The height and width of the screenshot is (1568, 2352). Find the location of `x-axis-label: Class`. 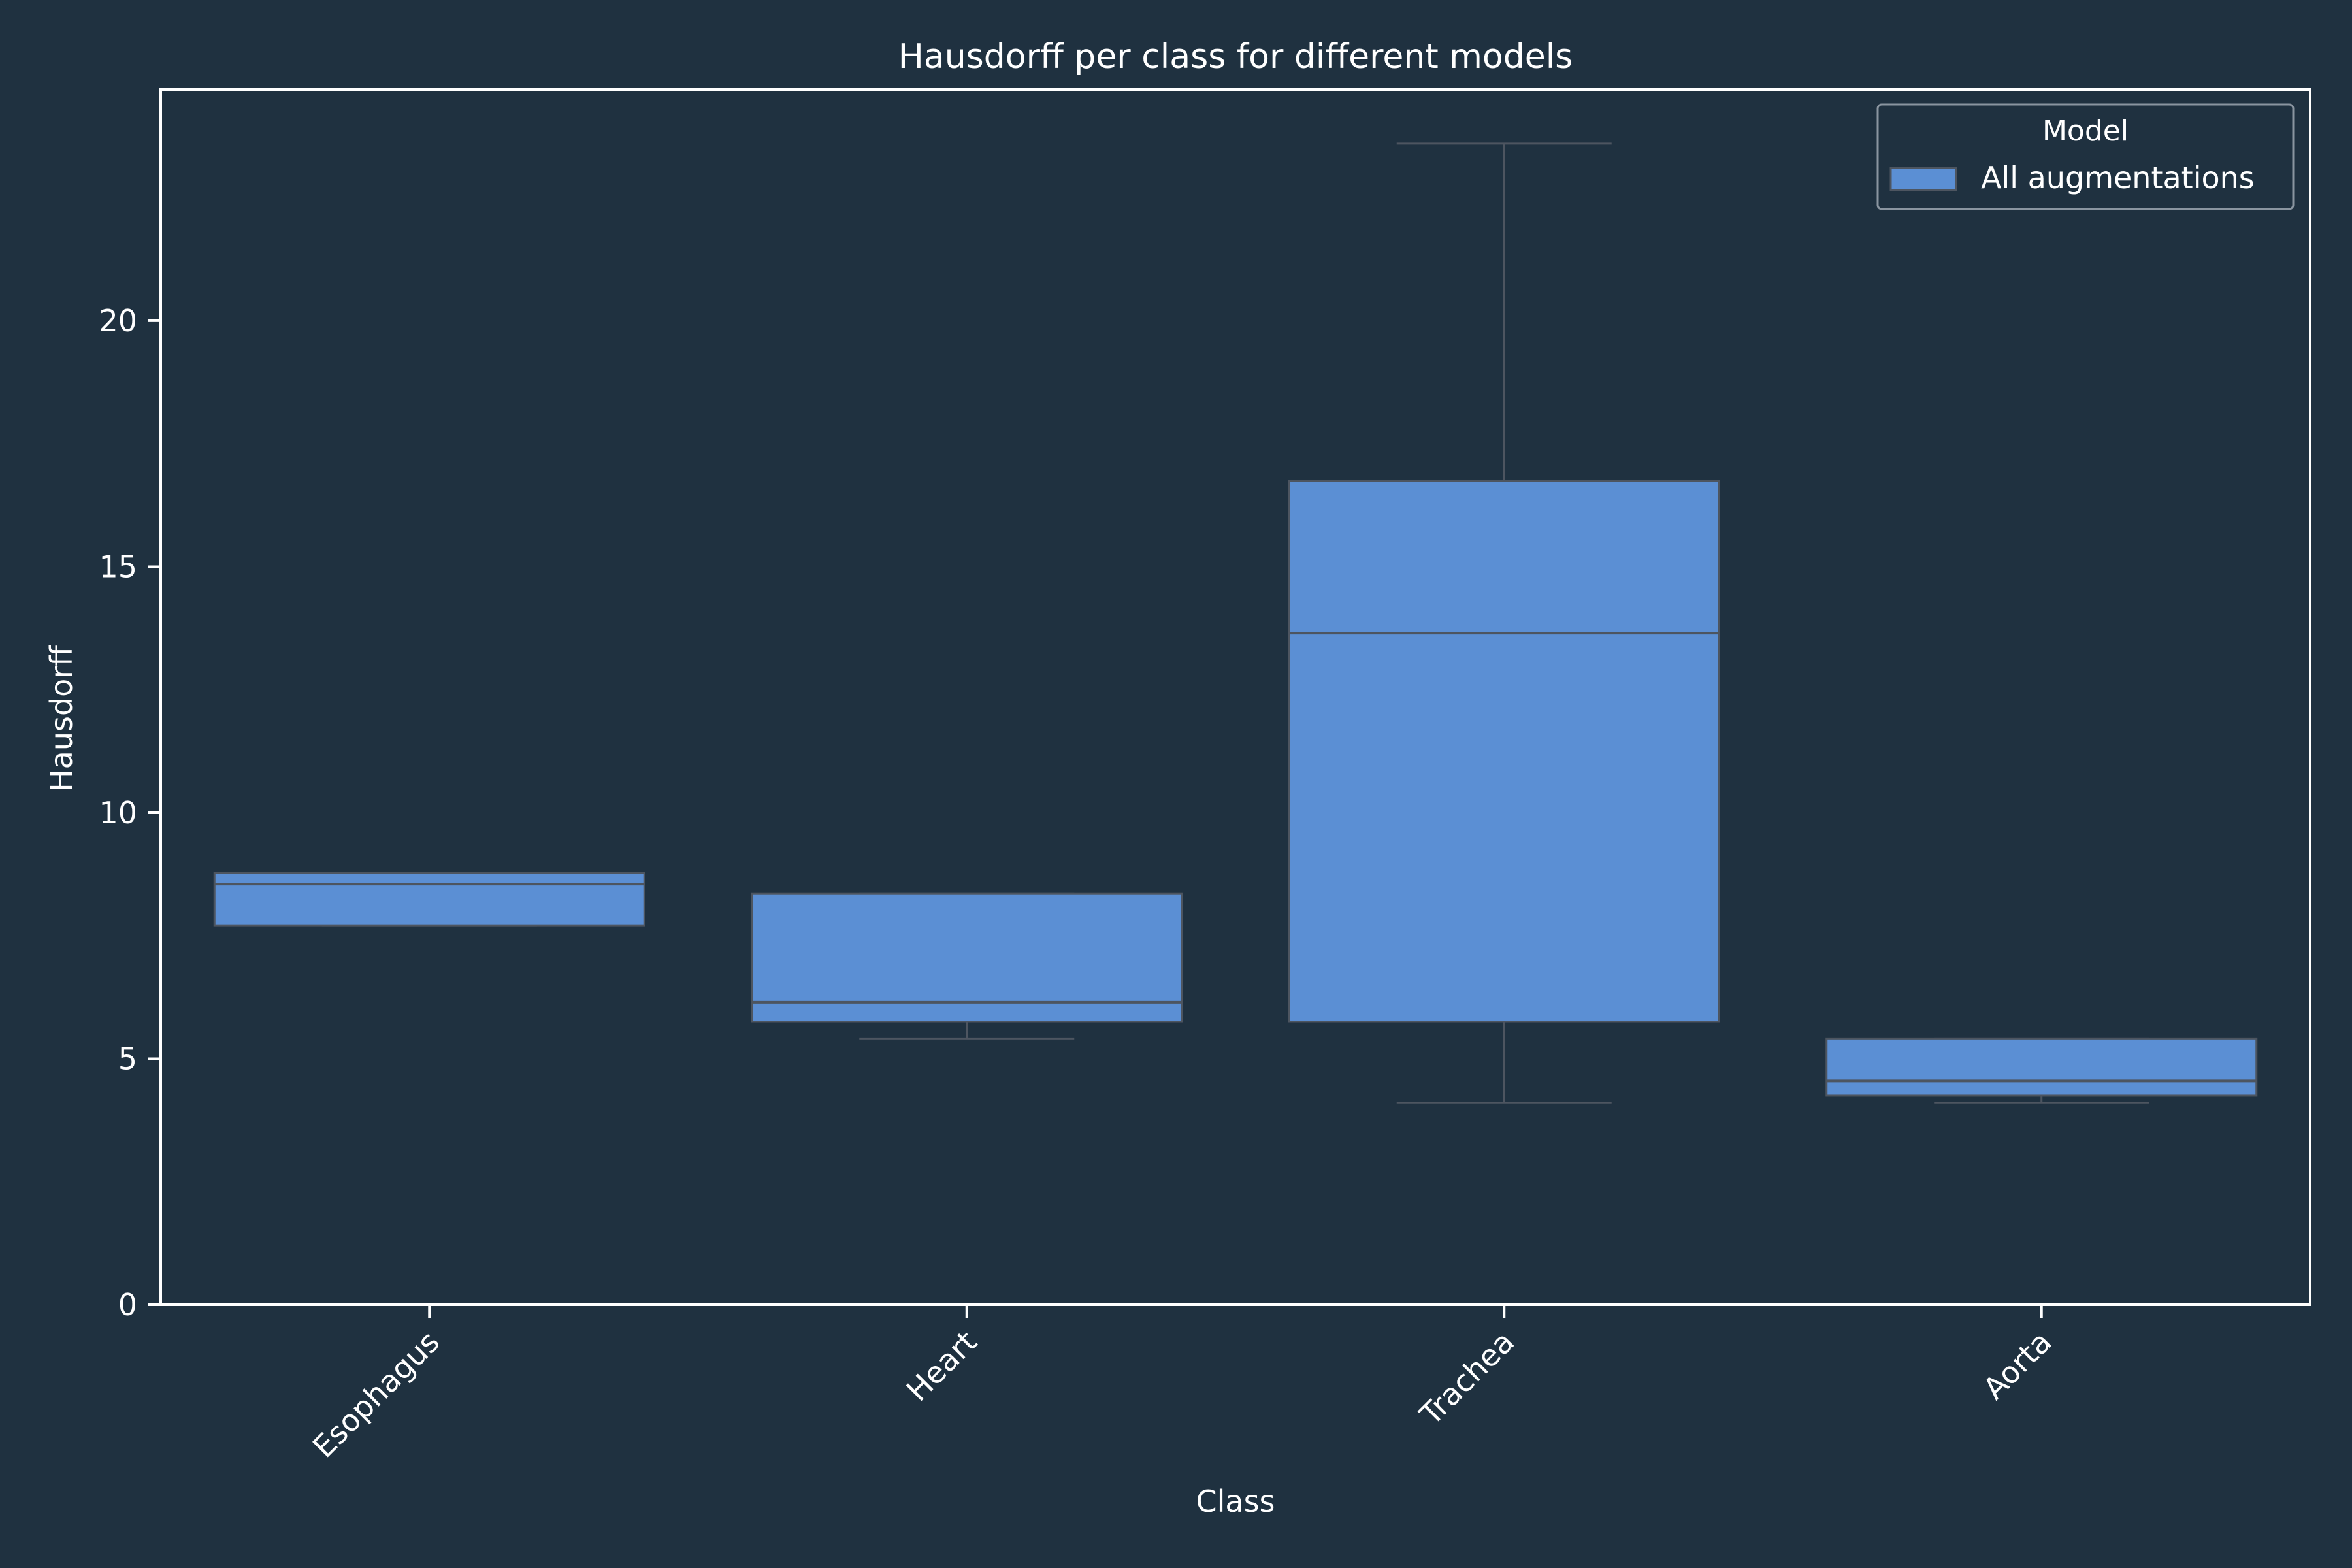

x-axis-label: Class is located at coordinates (1235, 1501).